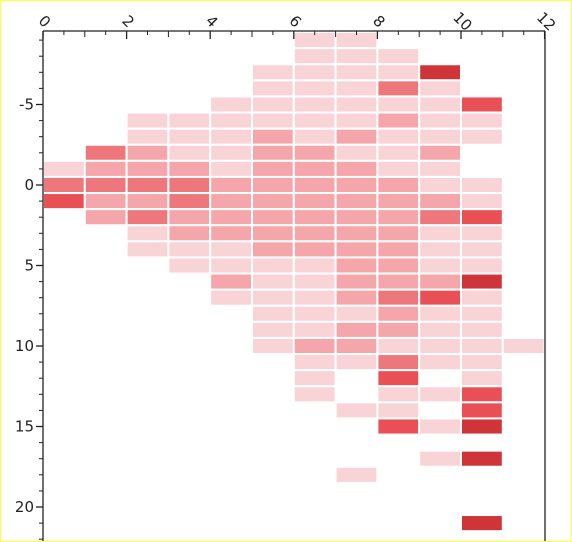  I want to click on y-tick-label: 15, so click(24, 427).